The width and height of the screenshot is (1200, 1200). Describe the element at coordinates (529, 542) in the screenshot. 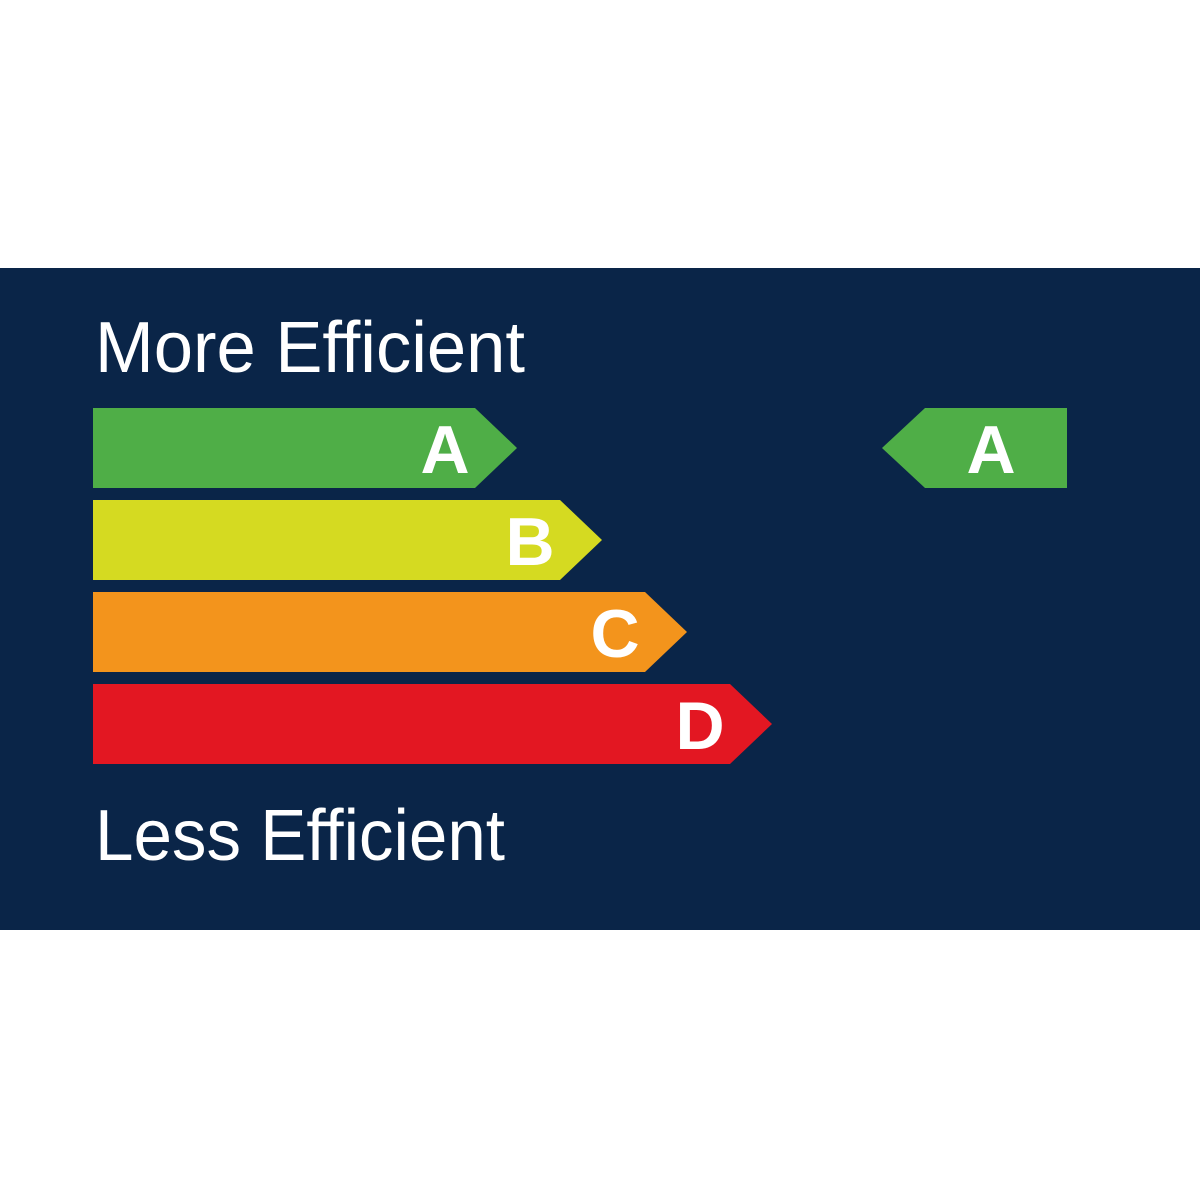

I see `bar-letter: B` at that location.